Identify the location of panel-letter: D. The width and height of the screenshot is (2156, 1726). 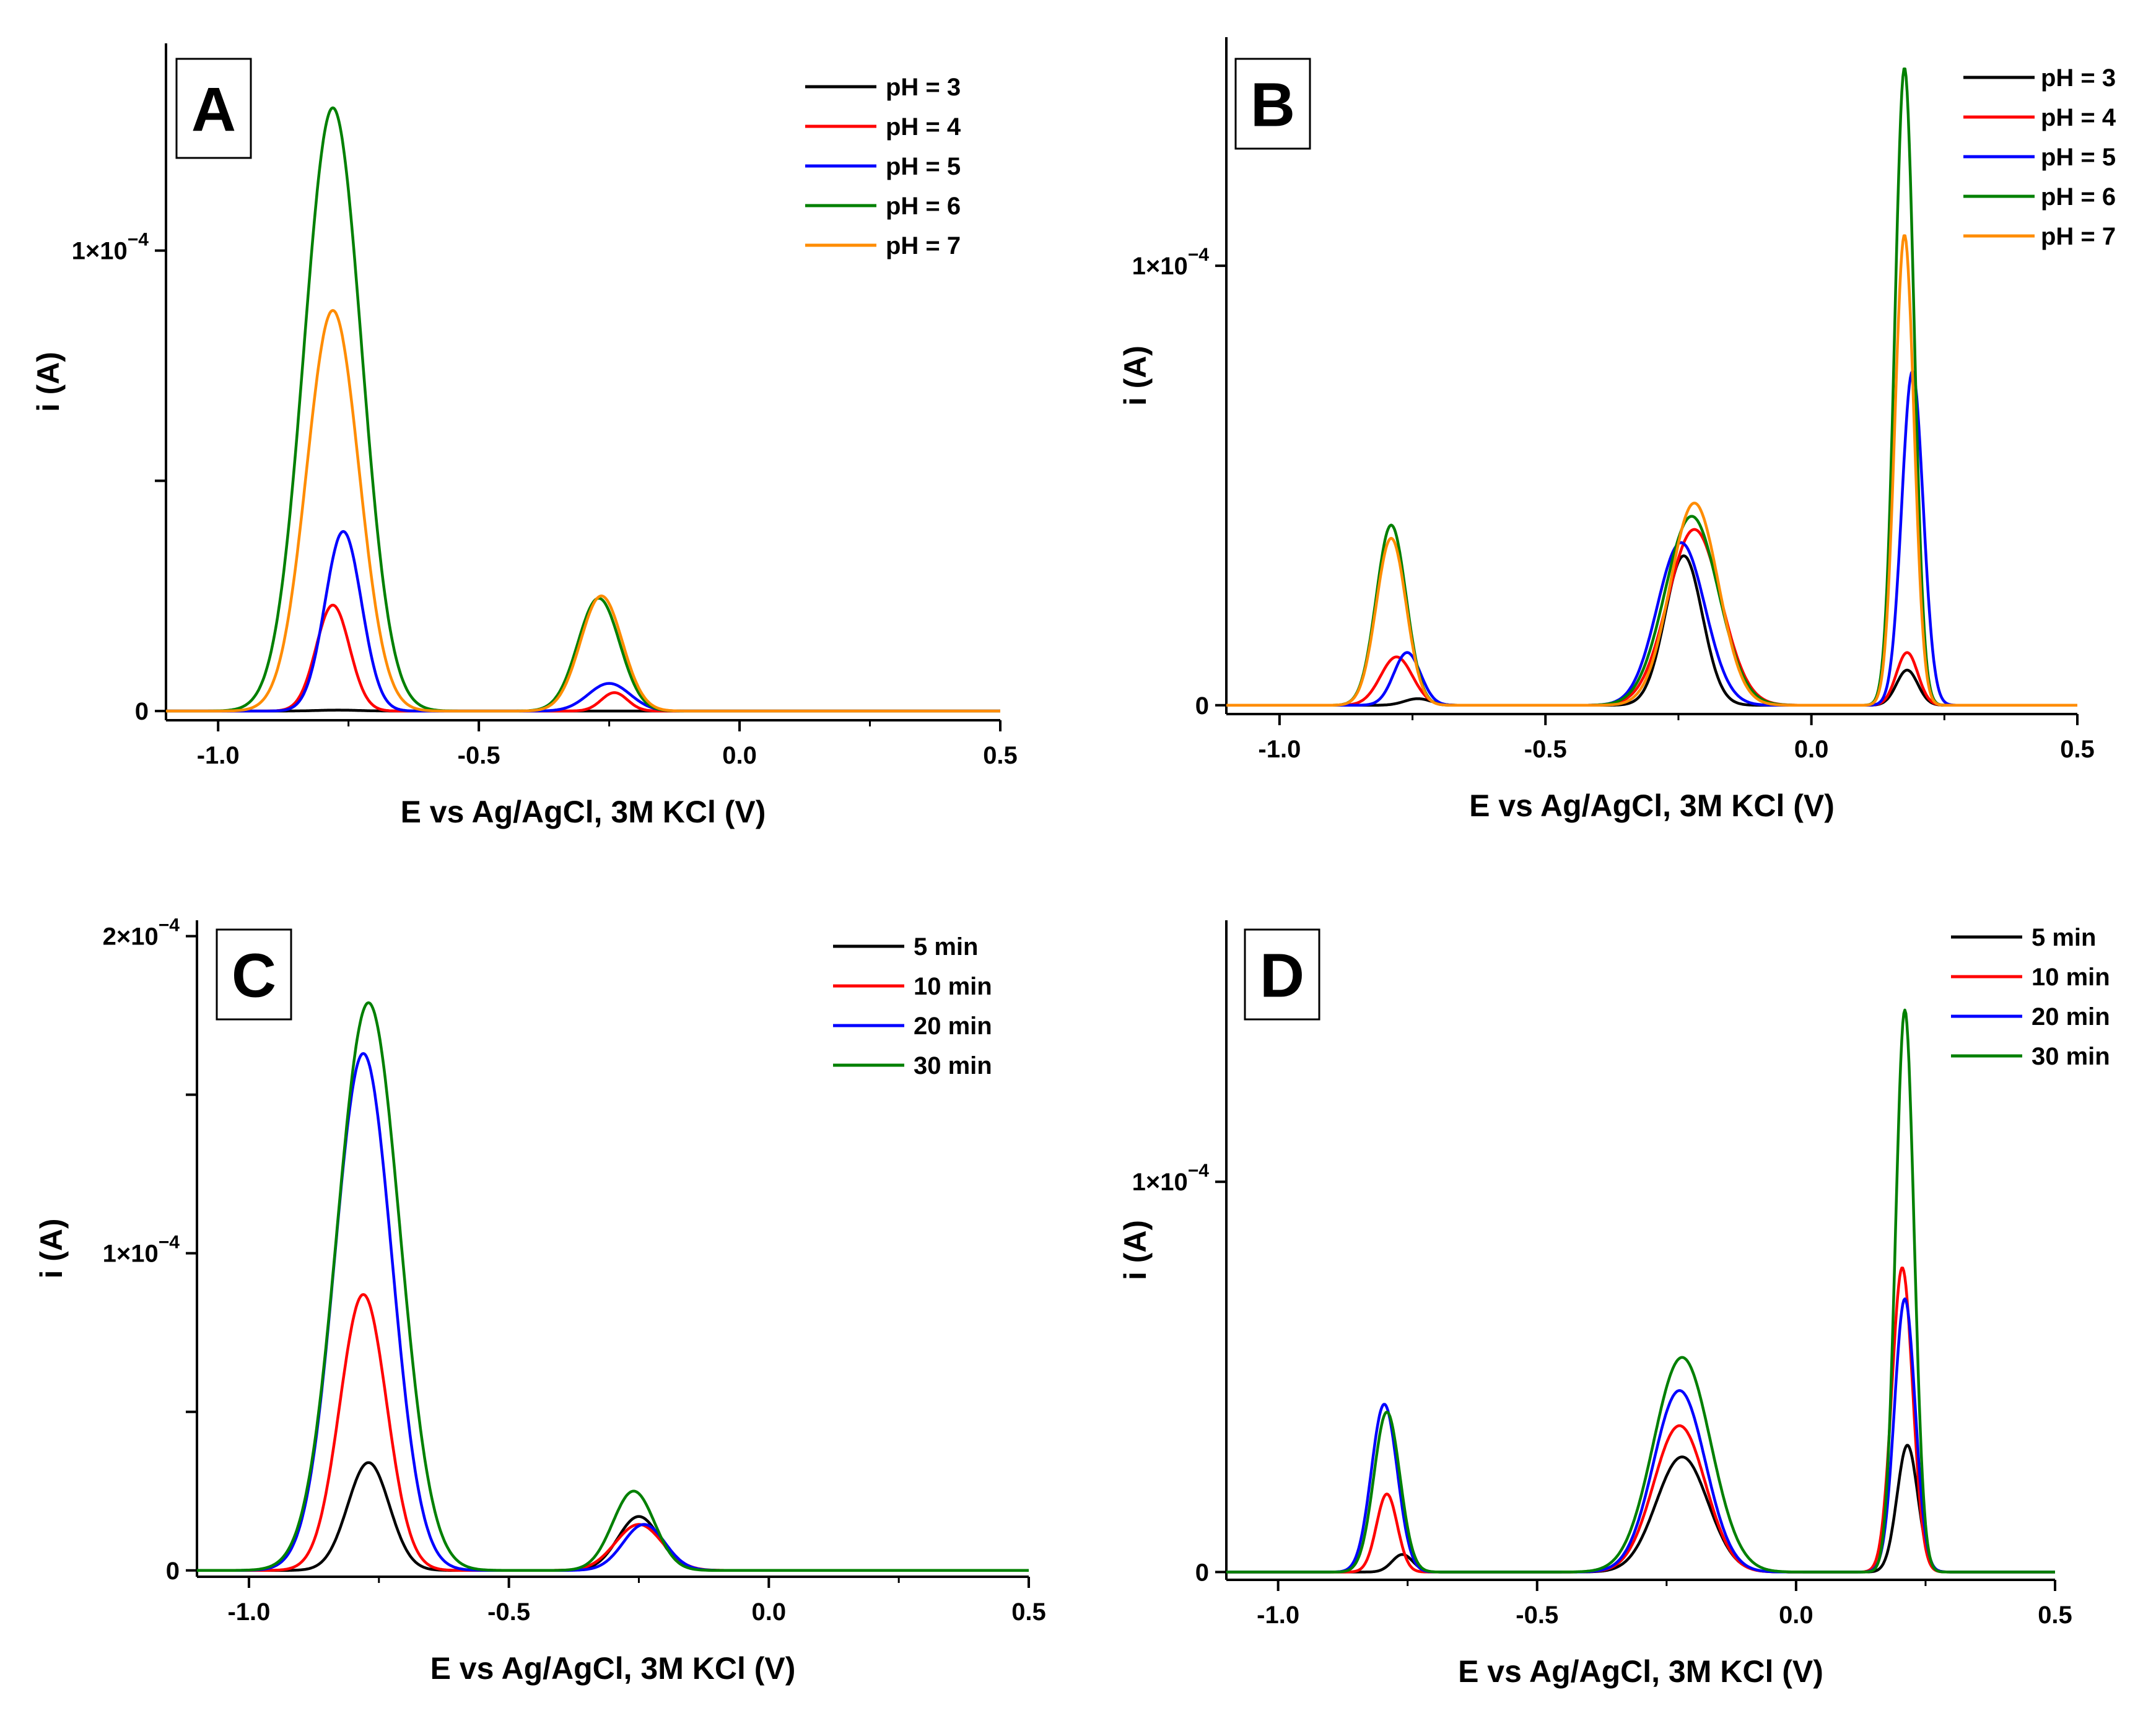
(1282, 976).